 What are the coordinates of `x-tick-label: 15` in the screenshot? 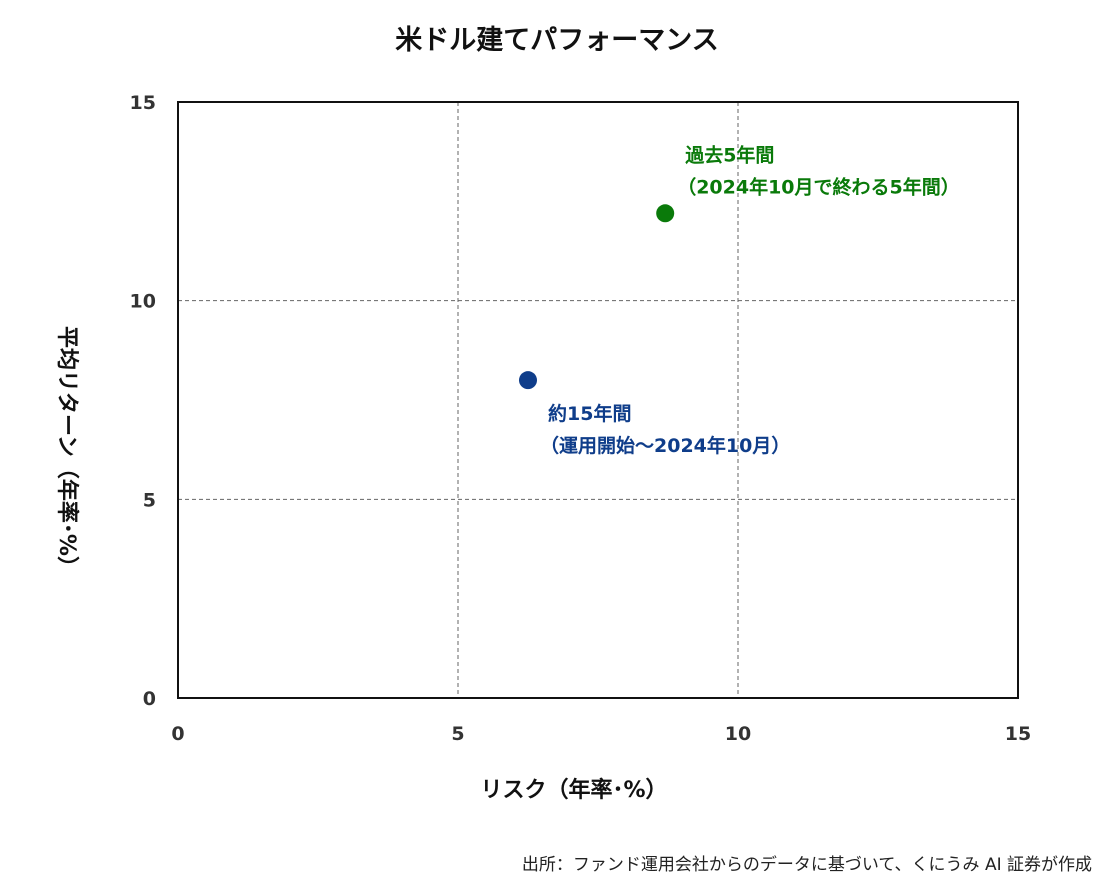 It's located at (1018, 734).